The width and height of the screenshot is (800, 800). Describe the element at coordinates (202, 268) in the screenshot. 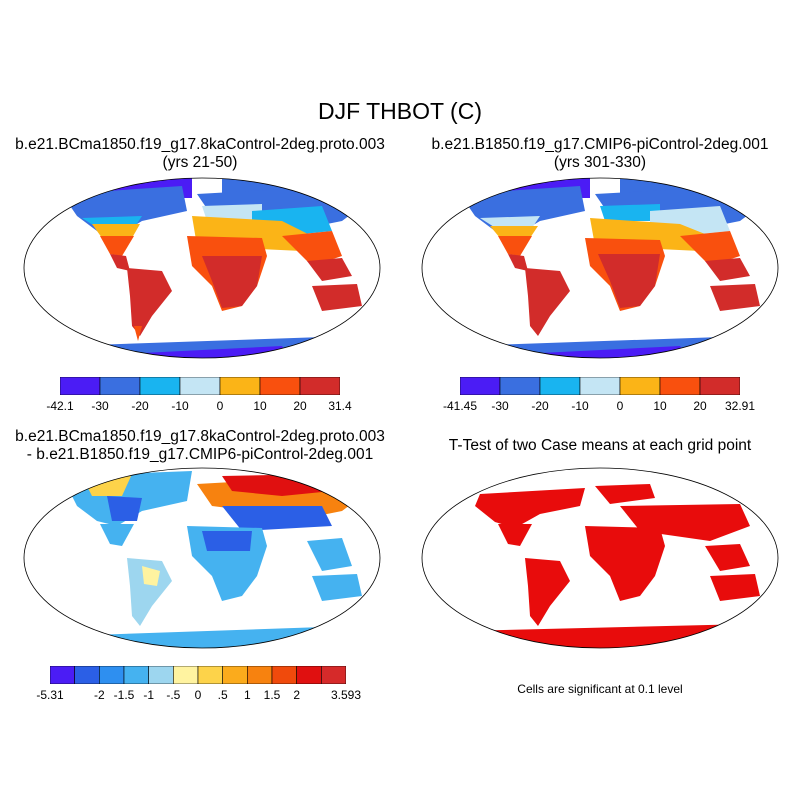

I see `map-case1` at that location.